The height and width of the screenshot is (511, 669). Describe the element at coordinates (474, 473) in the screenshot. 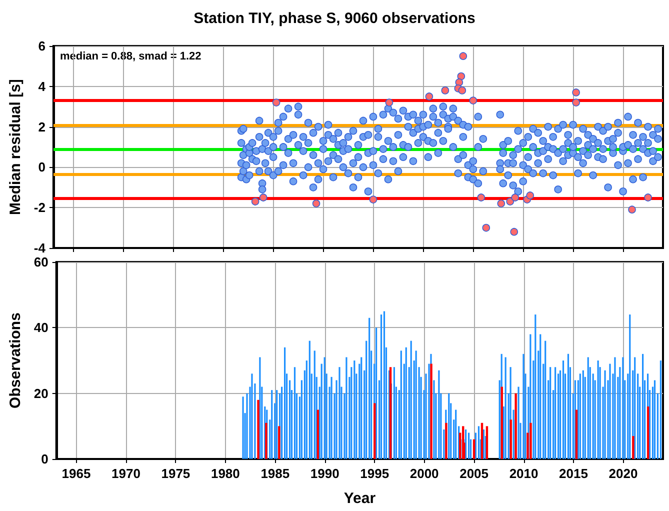

I see `x-tick-label: 2005` at that location.